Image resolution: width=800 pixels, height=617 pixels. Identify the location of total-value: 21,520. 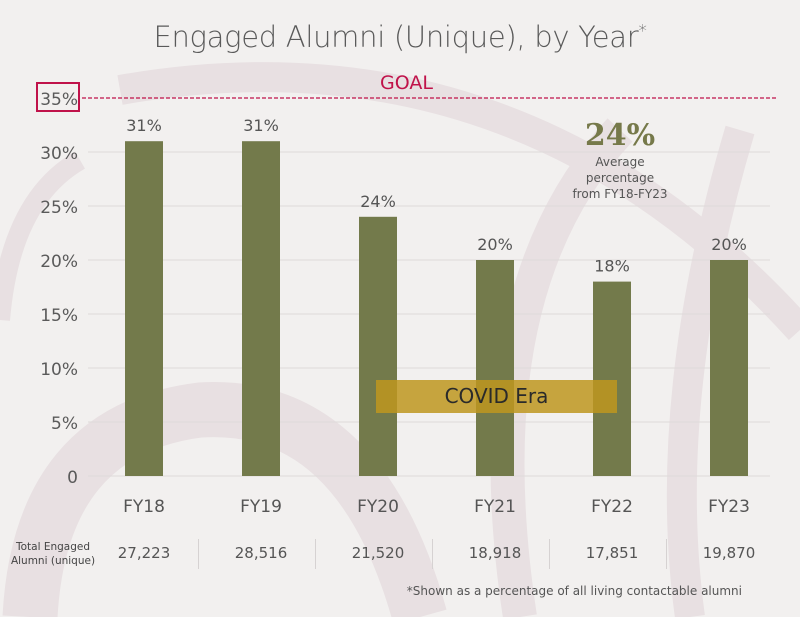
(378, 553).